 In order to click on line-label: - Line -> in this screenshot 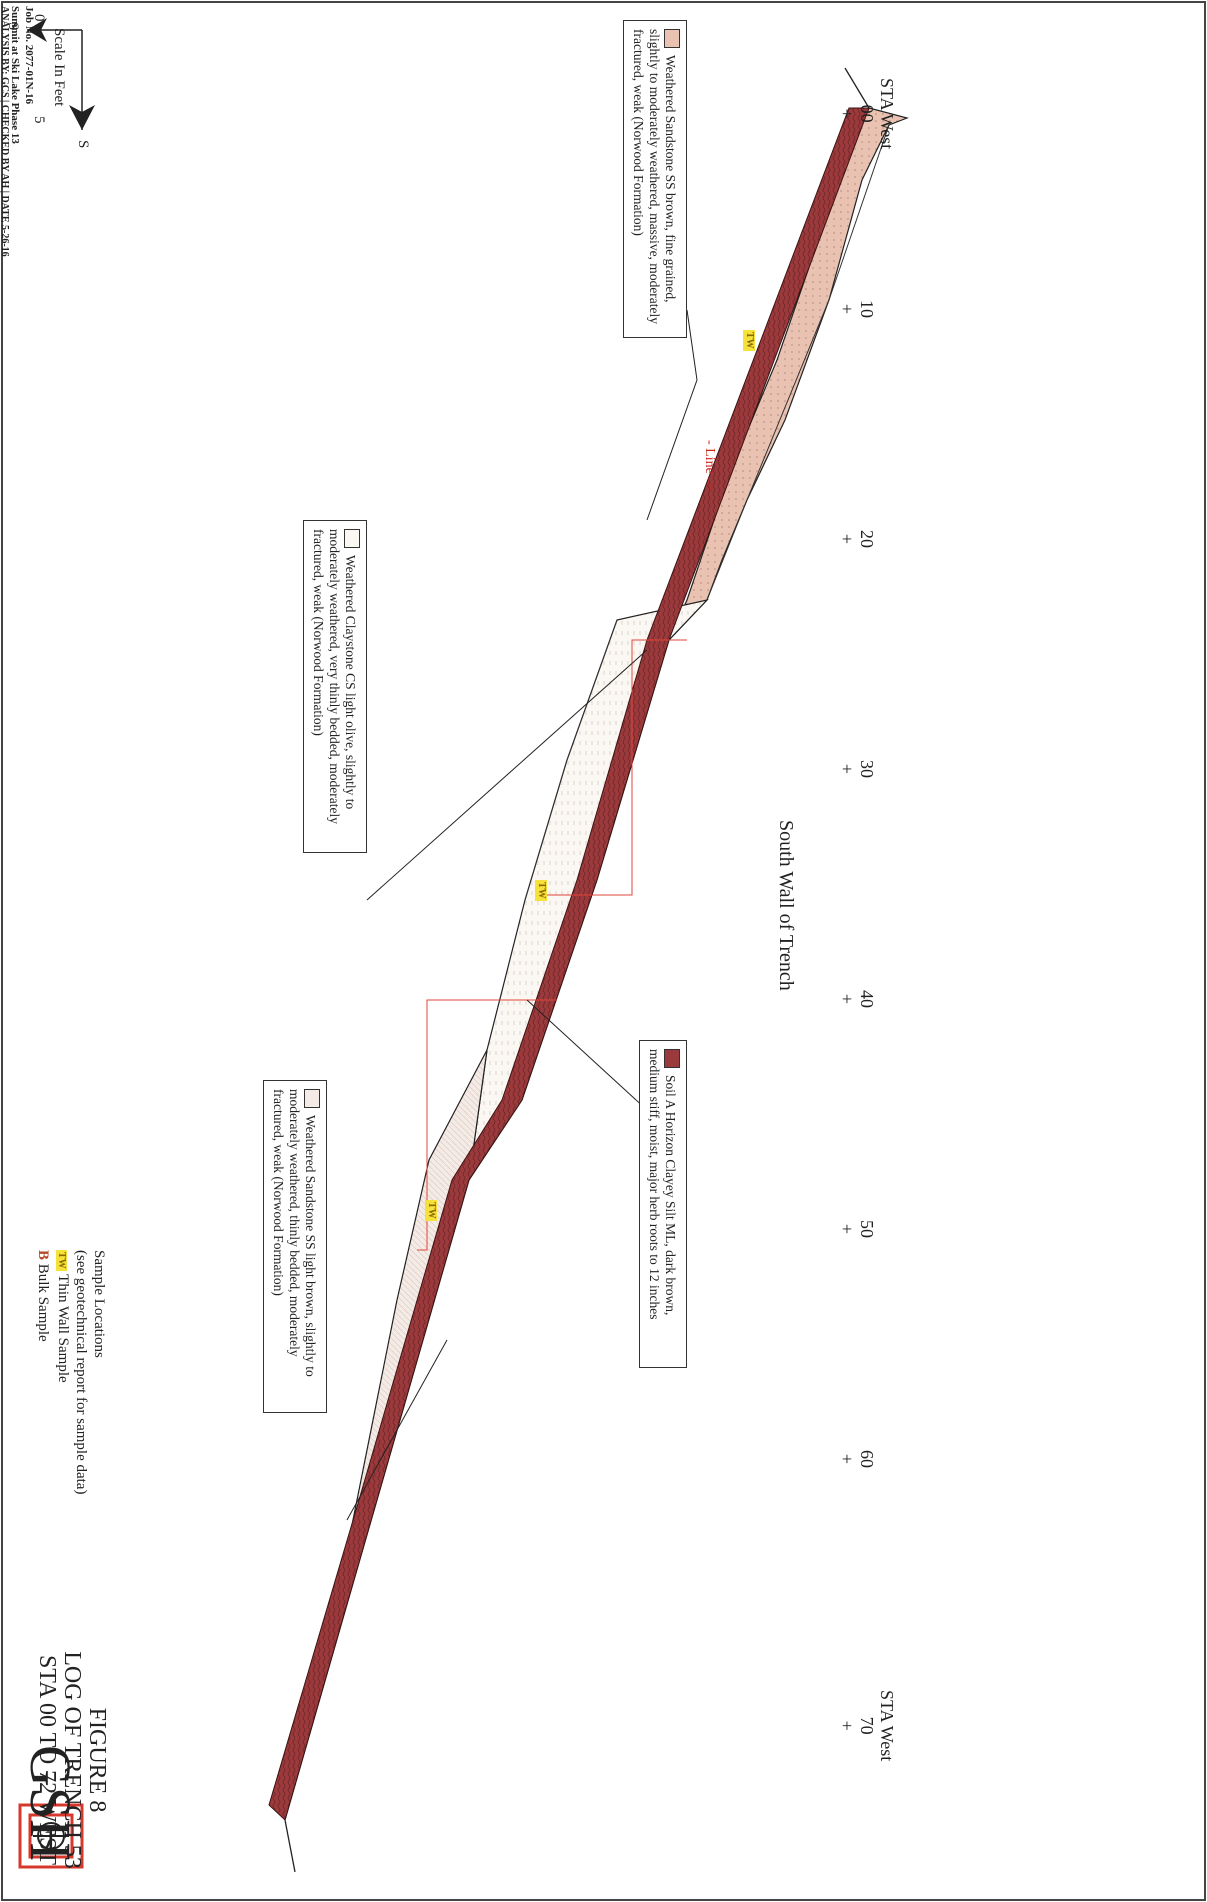, I will do `click(709, 465)`.